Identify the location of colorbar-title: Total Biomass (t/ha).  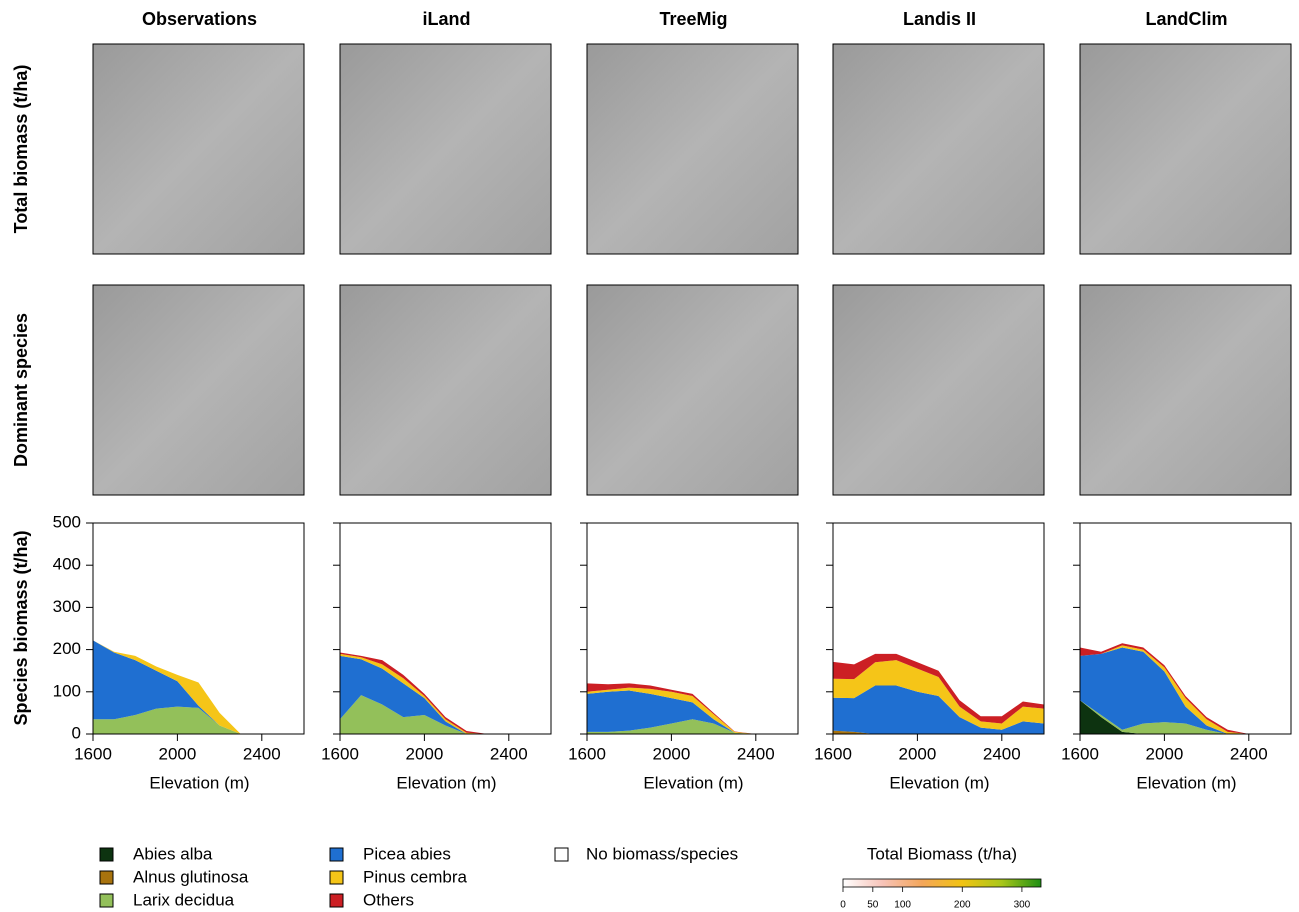
(942, 853).